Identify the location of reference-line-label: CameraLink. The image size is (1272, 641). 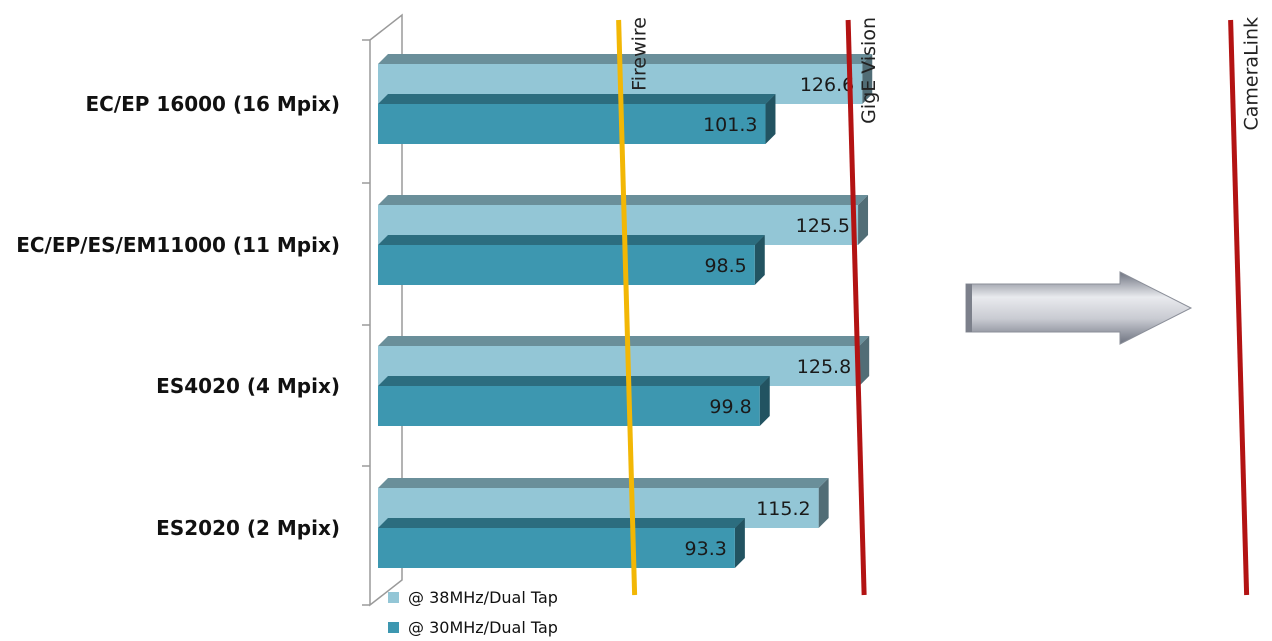
(1252, 73).